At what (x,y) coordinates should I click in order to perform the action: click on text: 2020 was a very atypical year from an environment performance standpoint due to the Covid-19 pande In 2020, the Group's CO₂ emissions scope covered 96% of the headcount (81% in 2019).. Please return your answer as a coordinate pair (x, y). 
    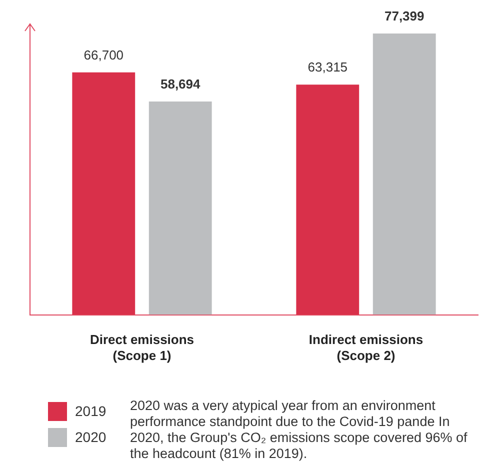
    Looking at the image, I should click on (299, 430).